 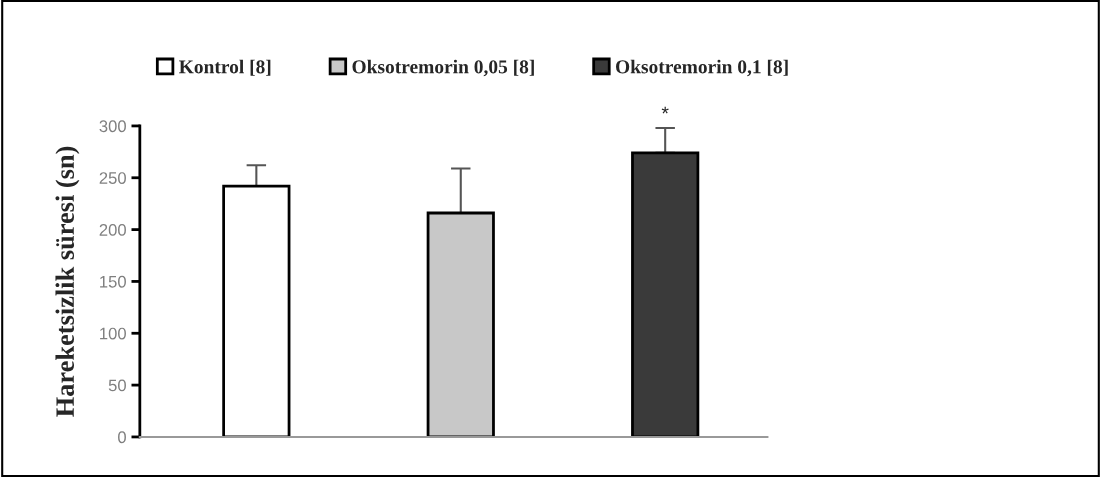 What do you see at coordinates (112, 230) in the screenshot?
I see `y-tick-label: 200` at bounding box center [112, 230].